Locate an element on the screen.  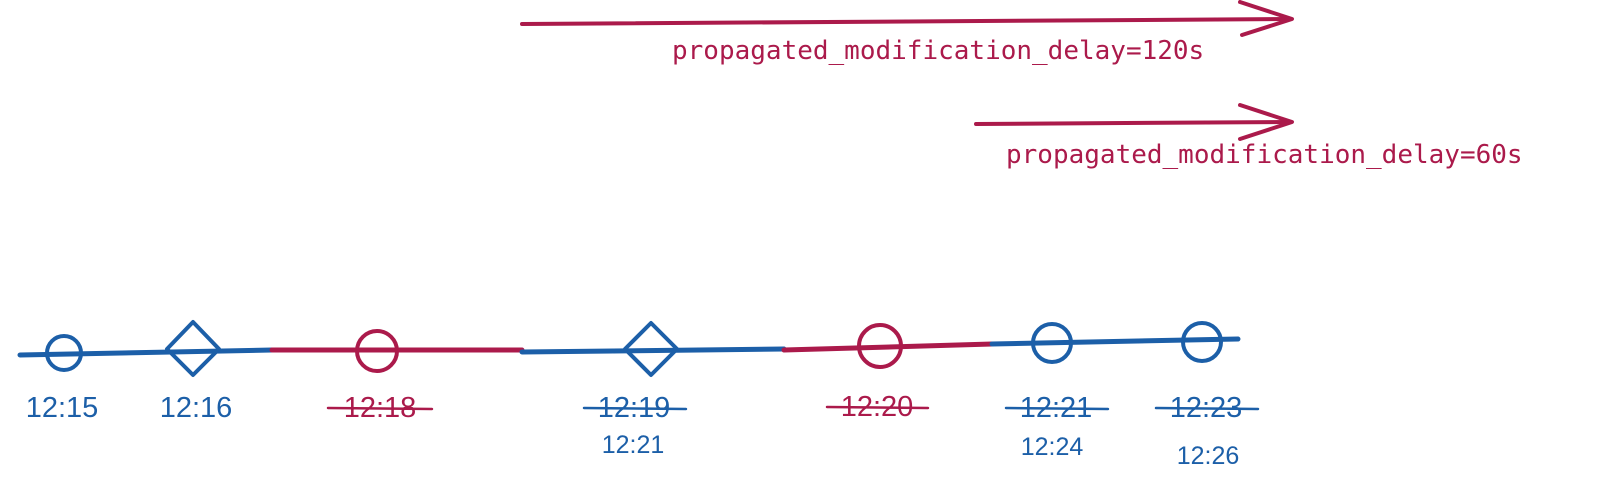
delay-120s-label: propagated_modification_delay=120s is located at coordinates (938, 51).